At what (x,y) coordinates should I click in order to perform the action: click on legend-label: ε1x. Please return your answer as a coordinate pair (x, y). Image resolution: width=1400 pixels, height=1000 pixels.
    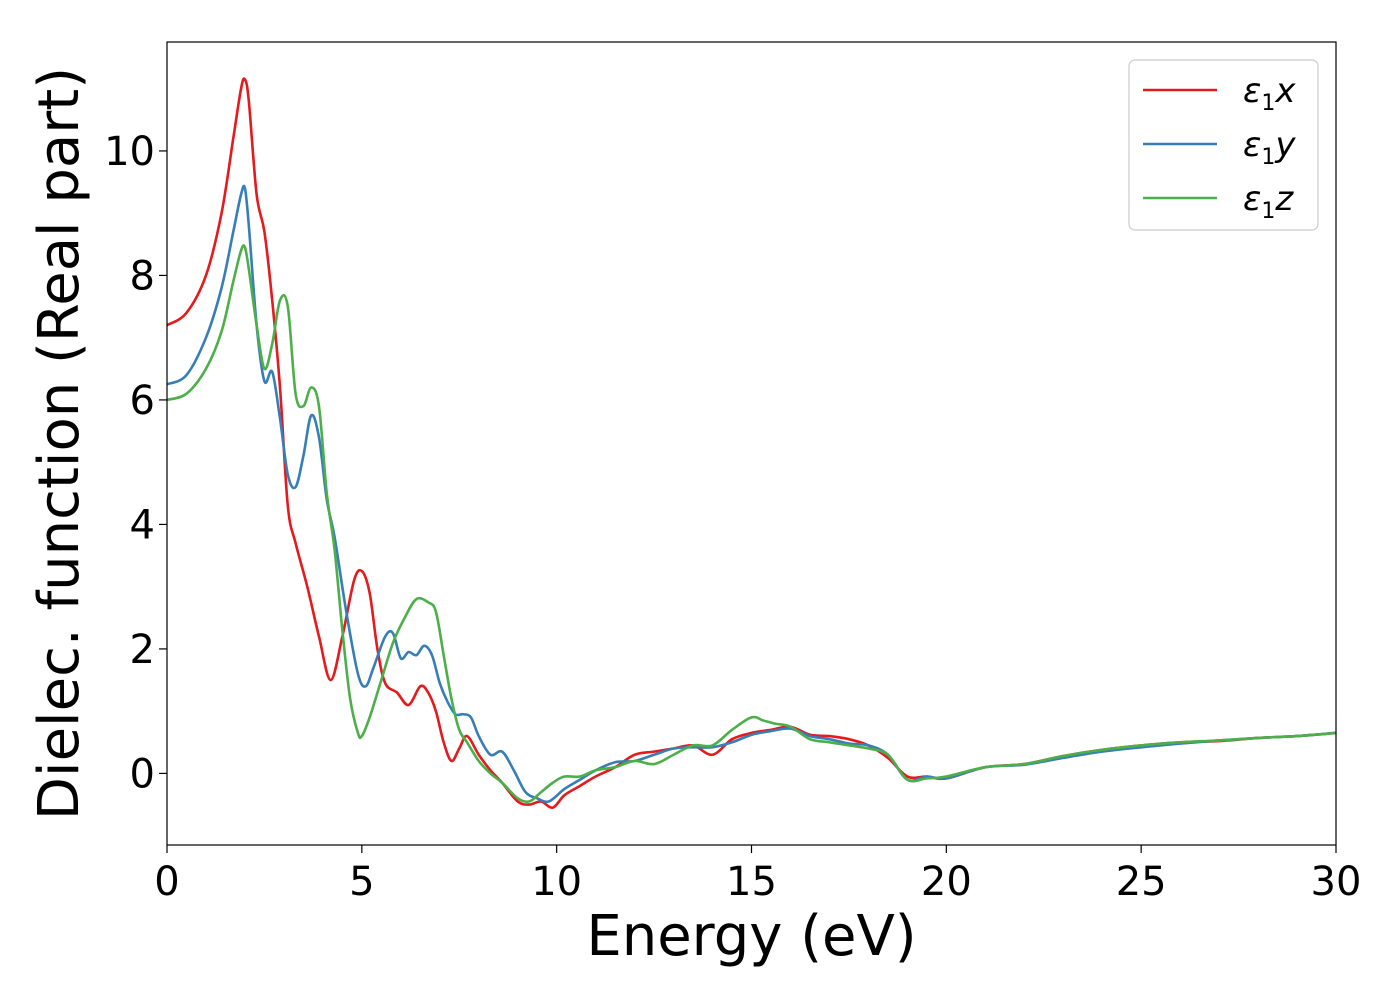
    Looking at the image, I should click on (1269, 93).